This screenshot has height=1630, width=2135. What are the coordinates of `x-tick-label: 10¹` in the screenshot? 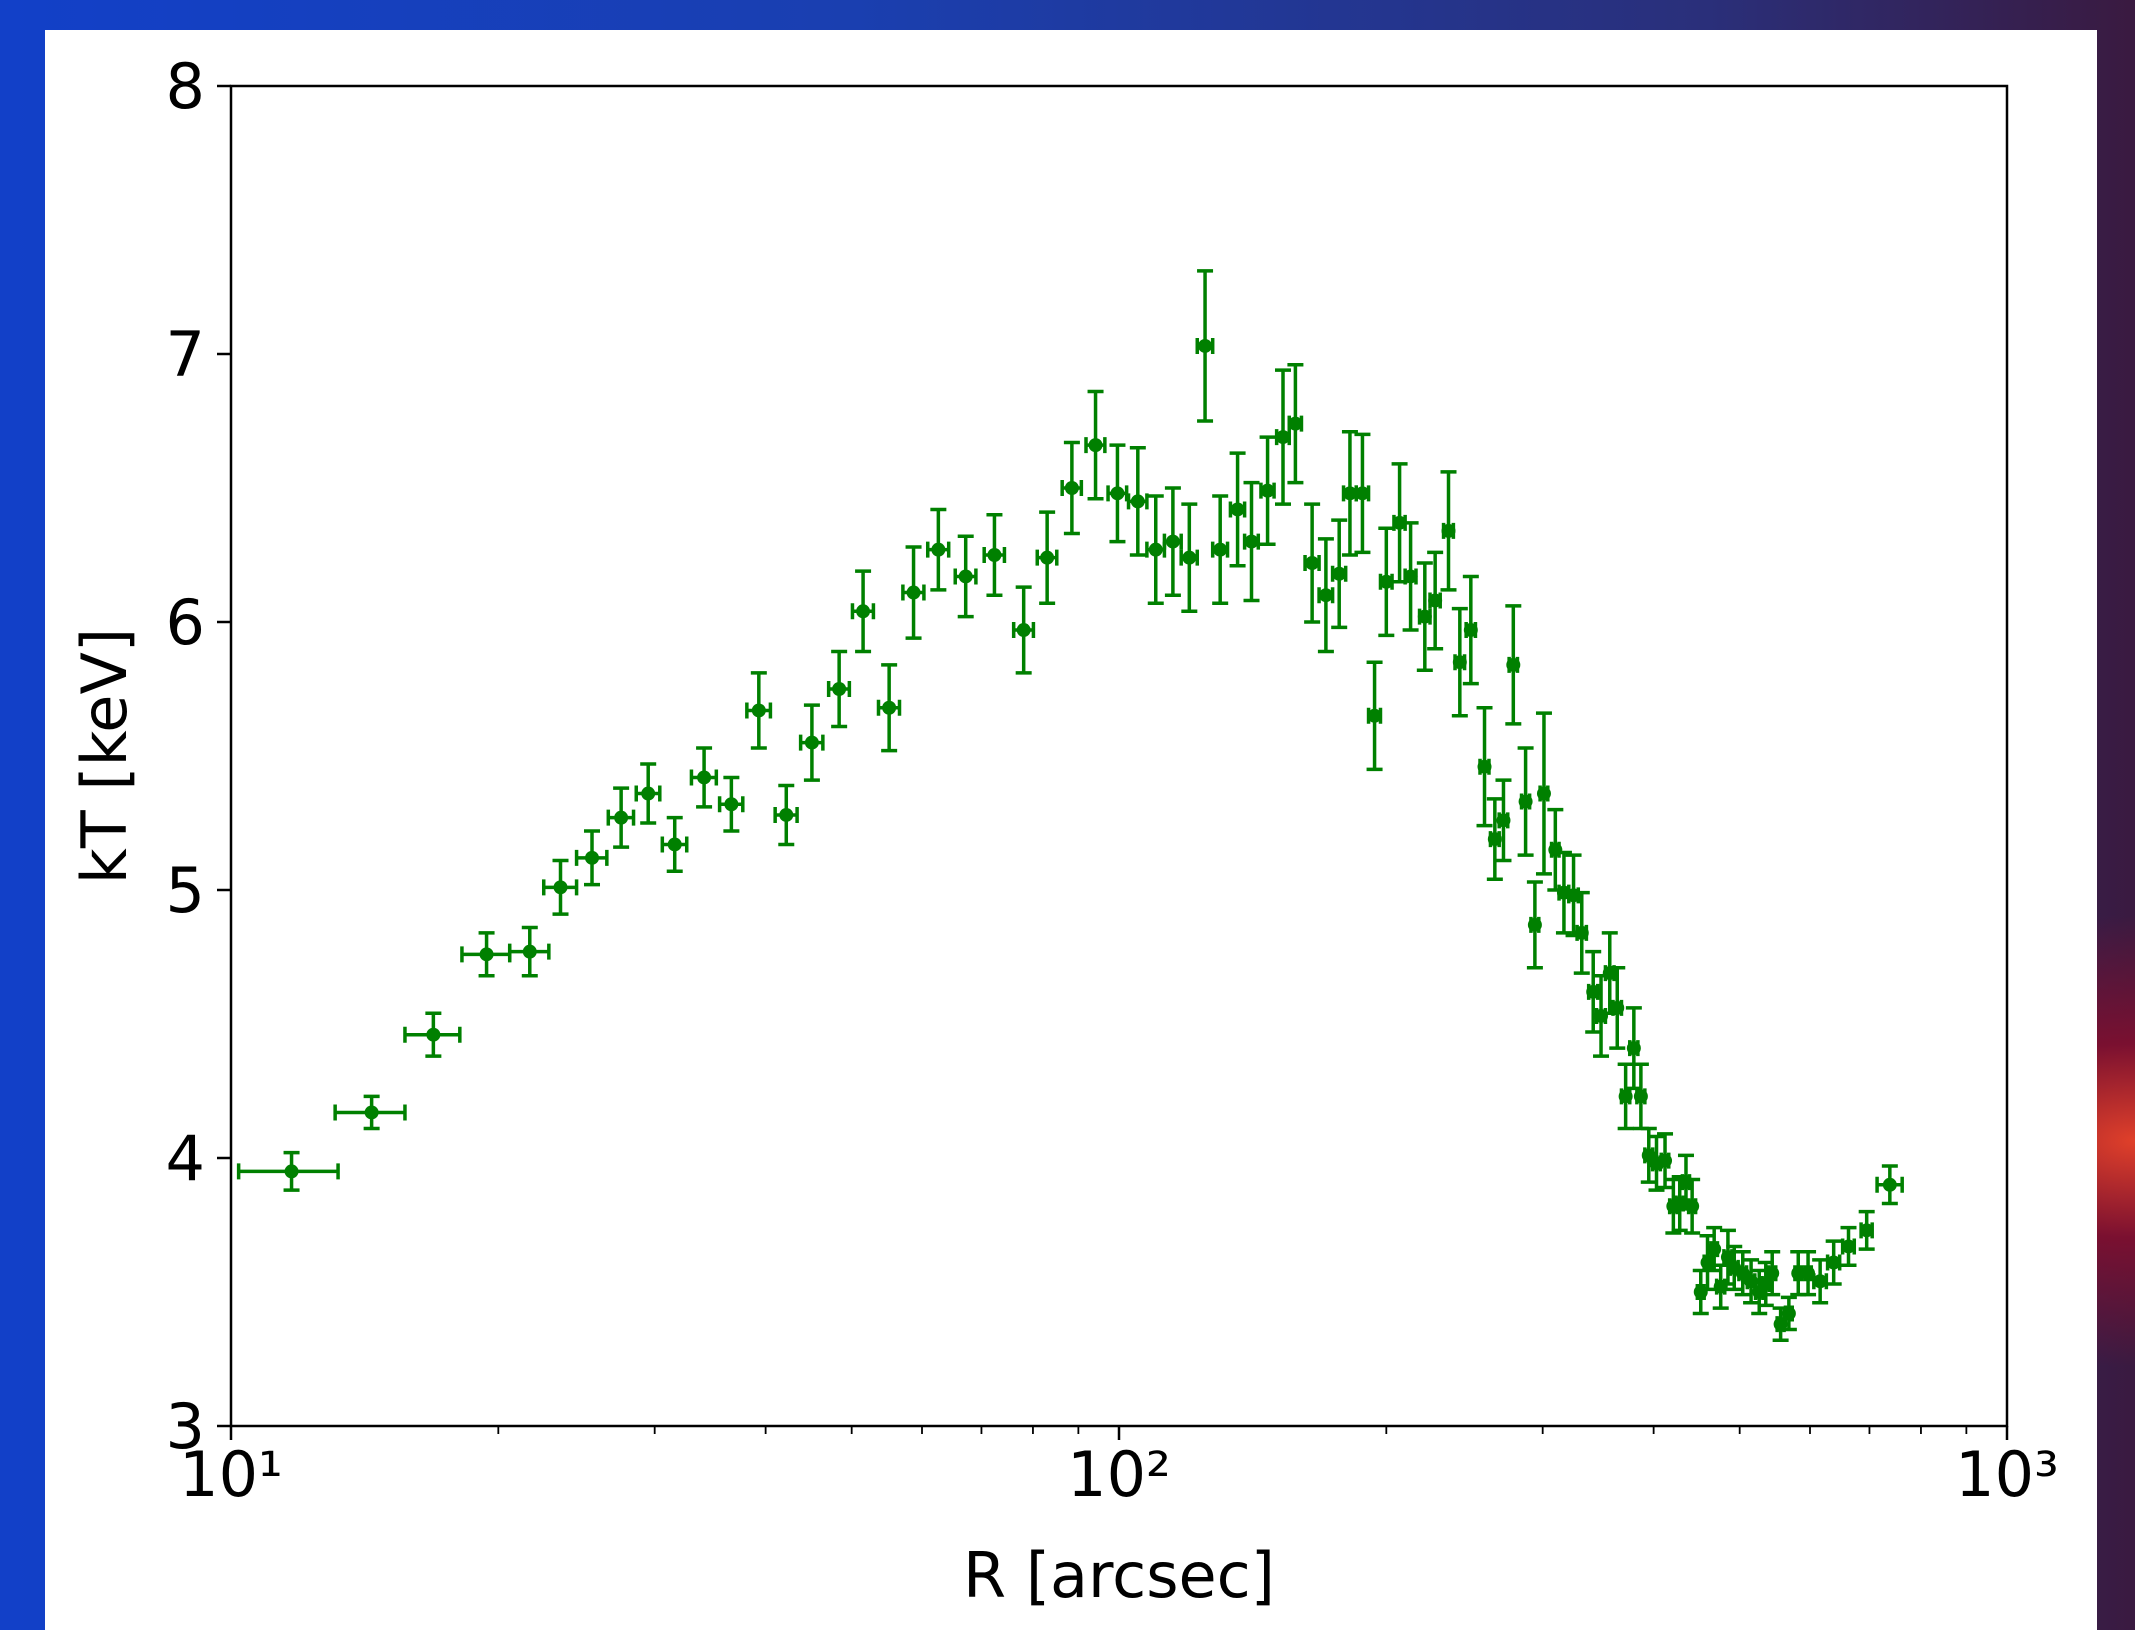 It's located at (231, 1474).